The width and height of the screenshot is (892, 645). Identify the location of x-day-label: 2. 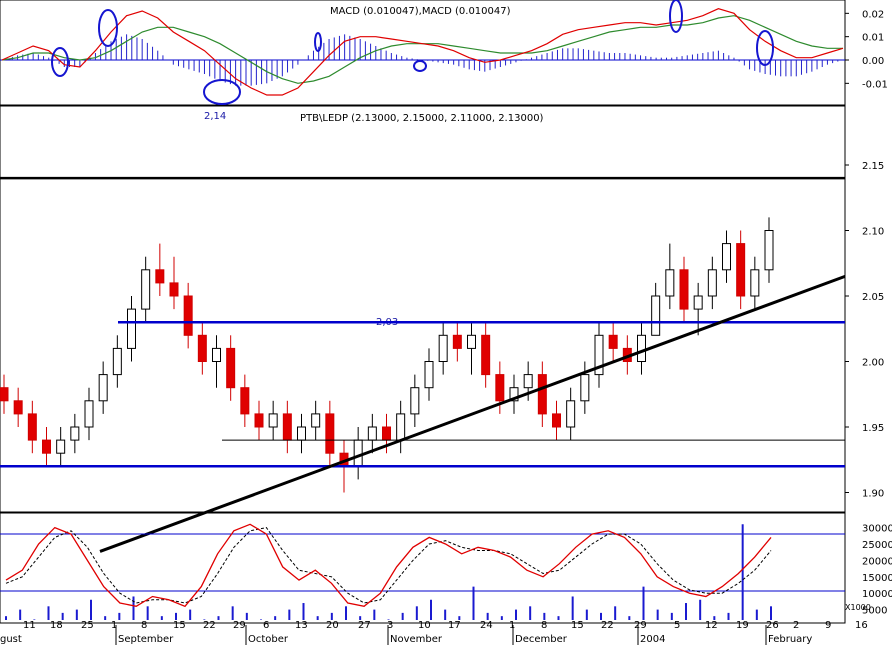
(796, 625).